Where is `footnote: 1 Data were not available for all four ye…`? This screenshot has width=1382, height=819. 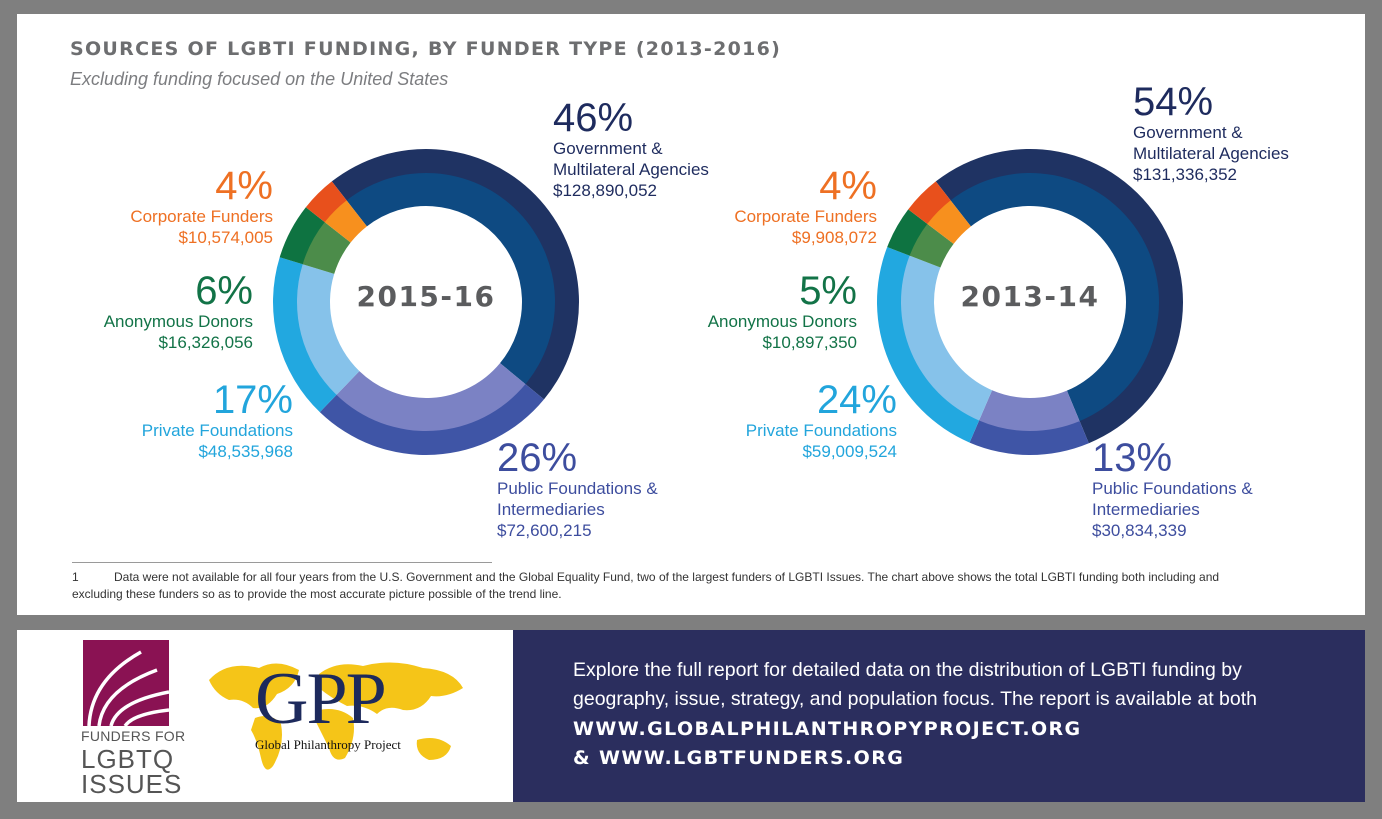 footnote: 1 Data were not available for all four ye… is located at coordinates (652, 586).